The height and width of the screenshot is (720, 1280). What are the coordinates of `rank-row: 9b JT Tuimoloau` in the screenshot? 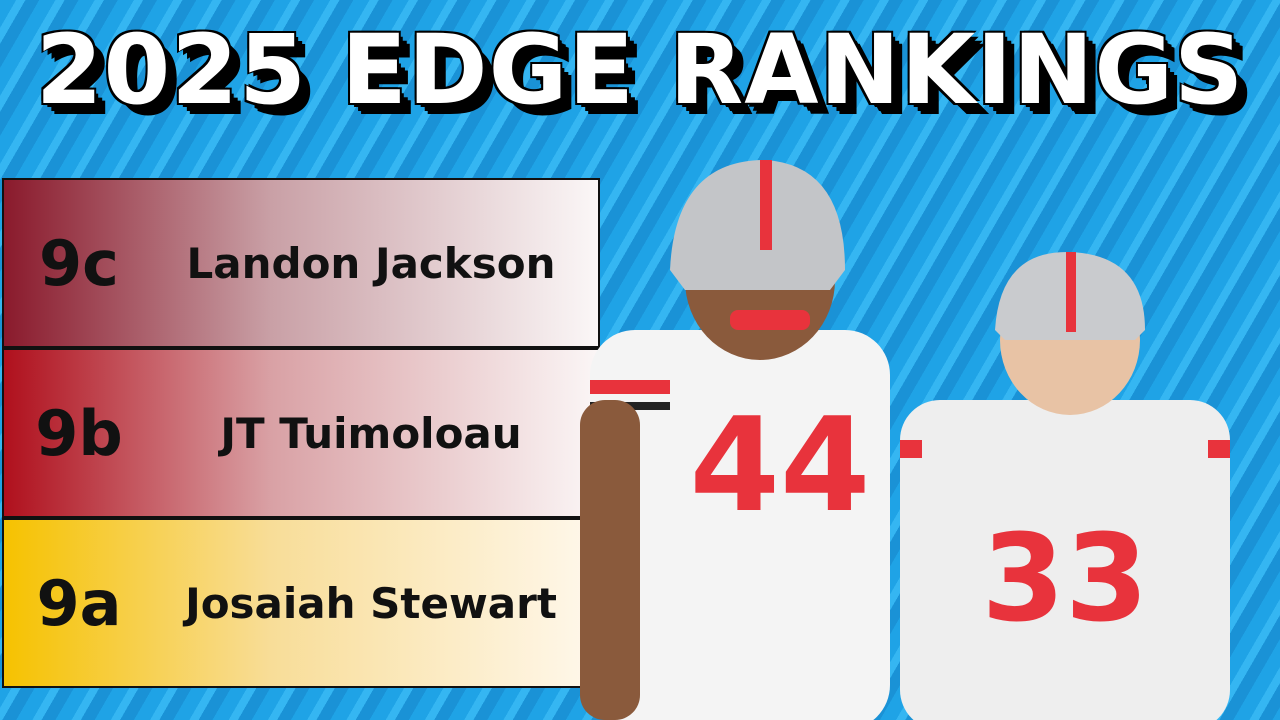 It's located at (301, 433).